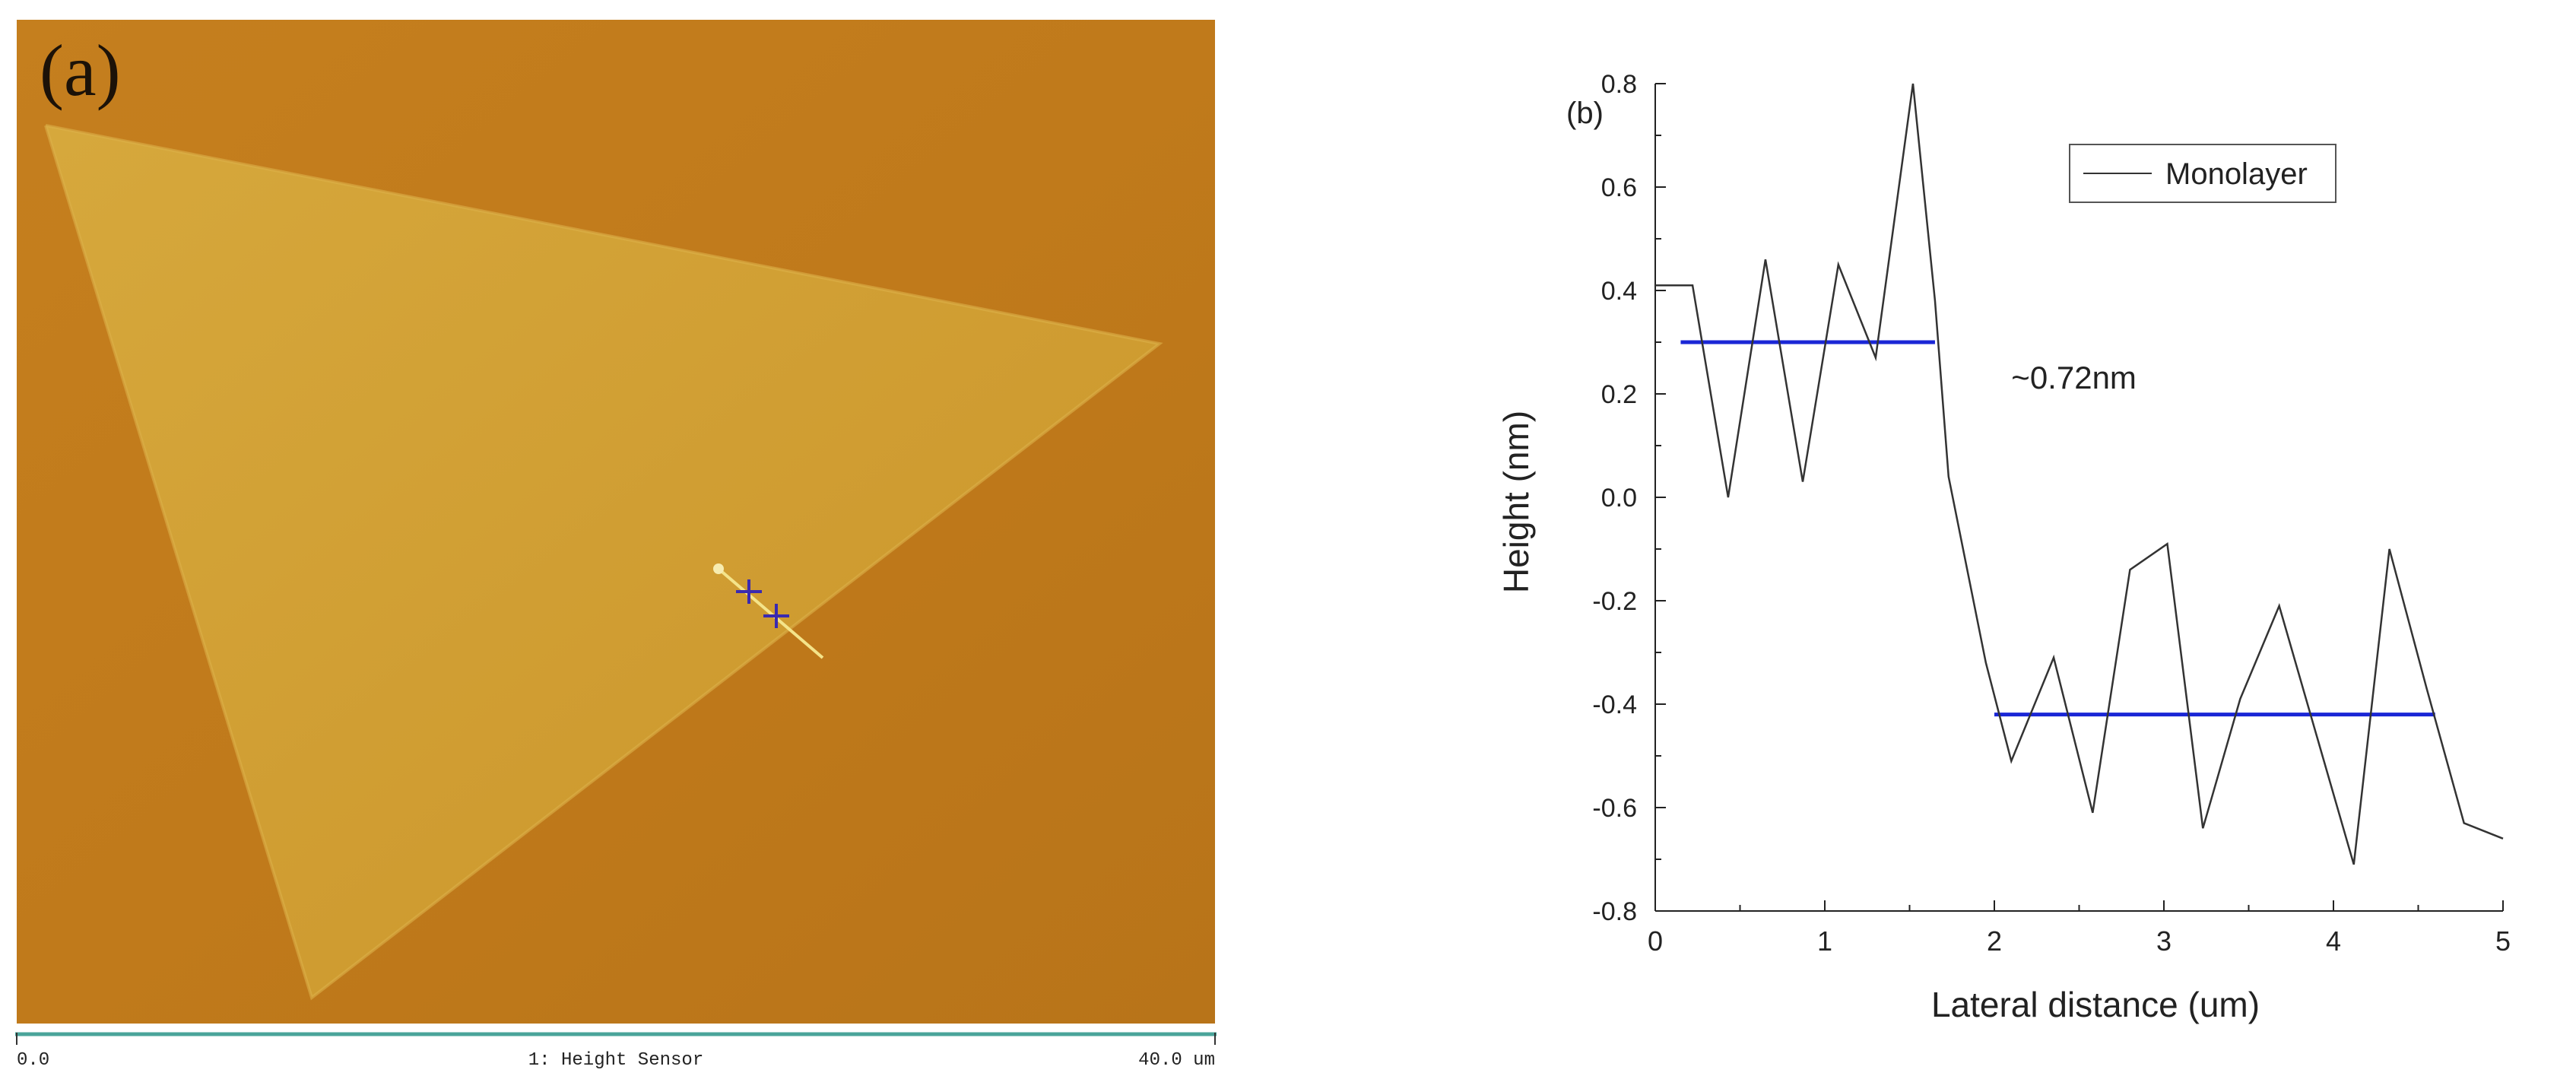 This screenshot has width=2576, height=1076. Describe the element at coordinates (1619, 499) in the screenshot. I see `y-tick-label: 0.0` at that location.